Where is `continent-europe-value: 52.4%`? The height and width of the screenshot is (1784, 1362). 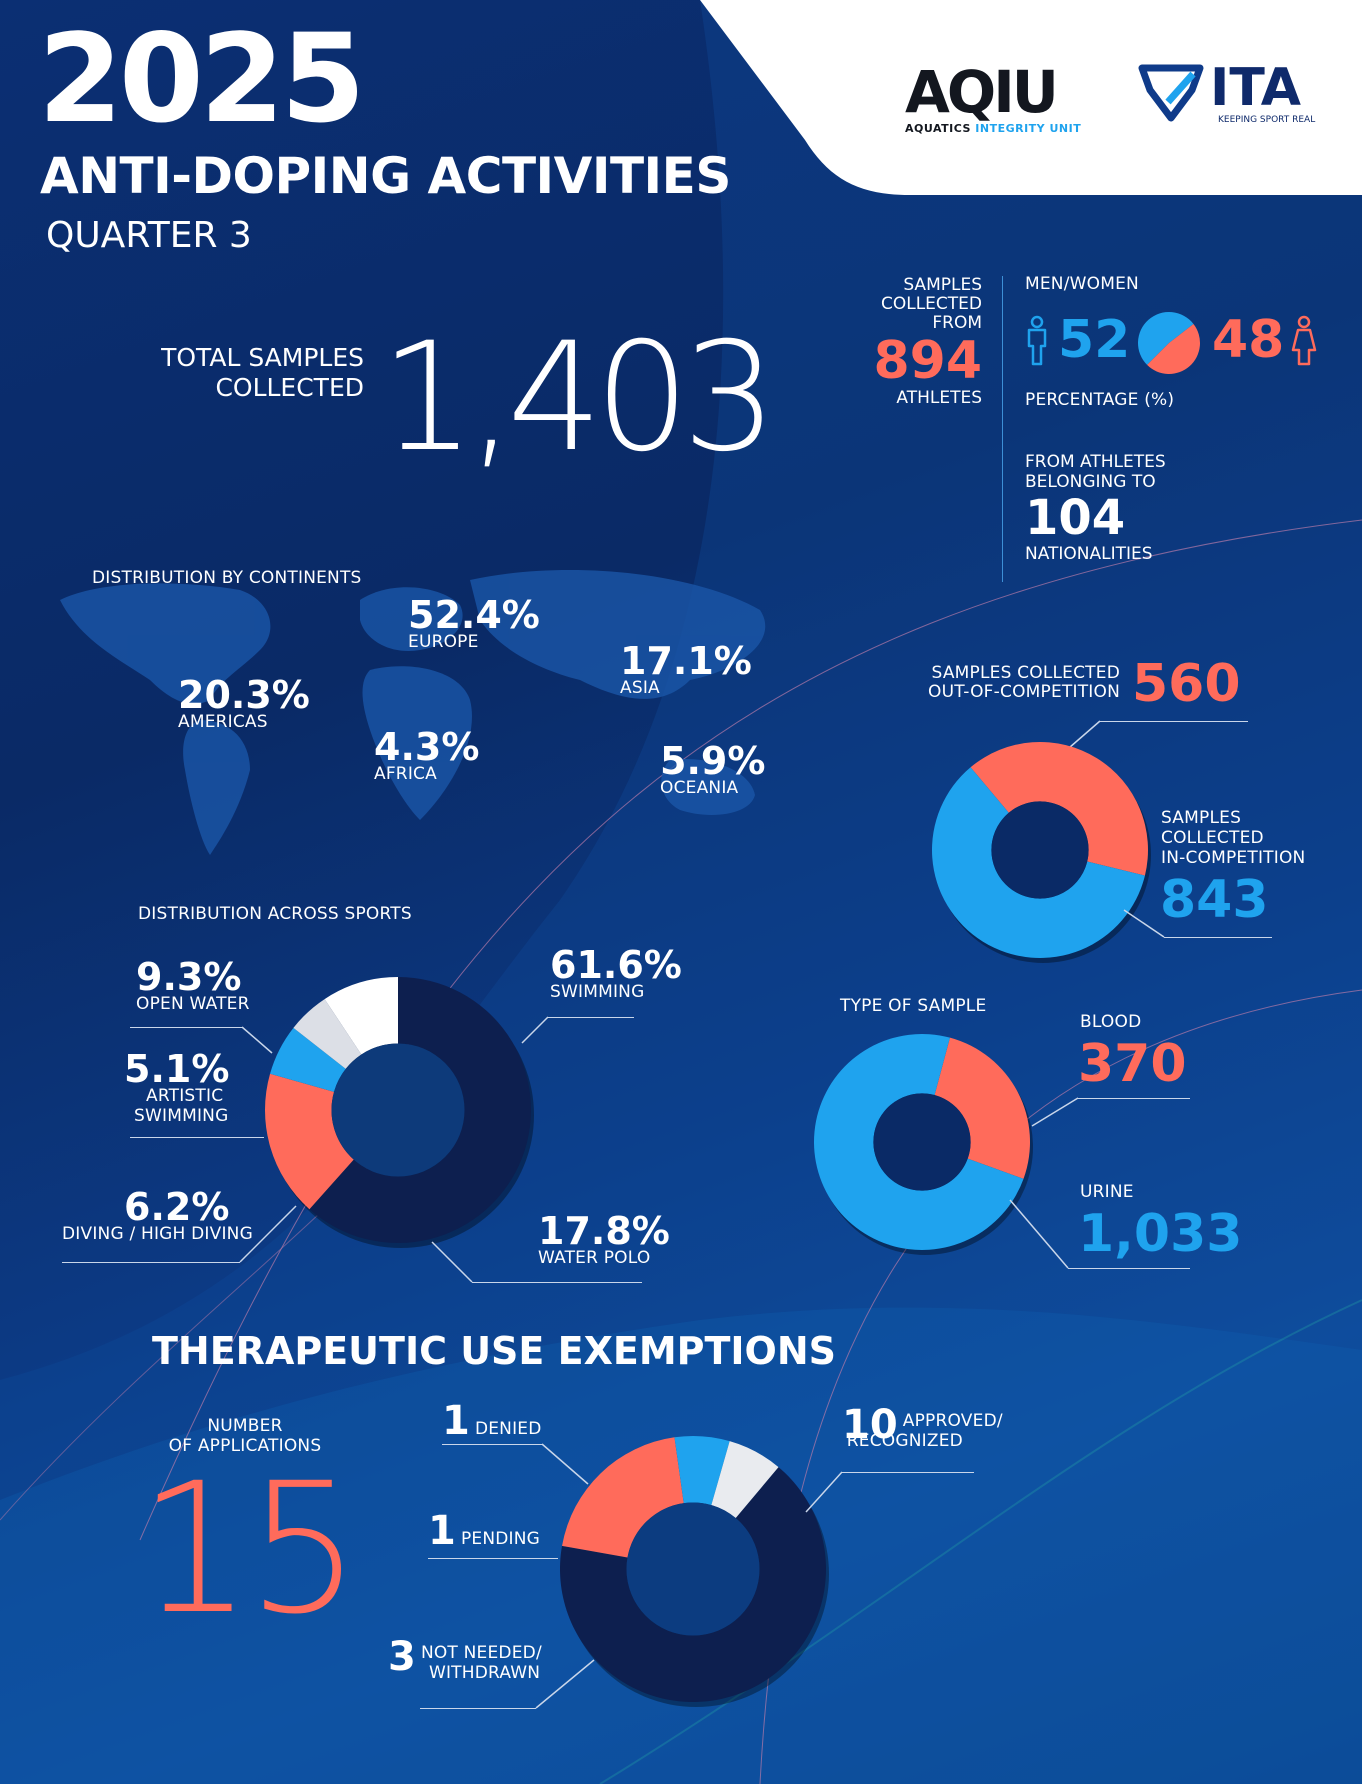 continent-europe-value: 52.4% is located at coordinates (474, 615).